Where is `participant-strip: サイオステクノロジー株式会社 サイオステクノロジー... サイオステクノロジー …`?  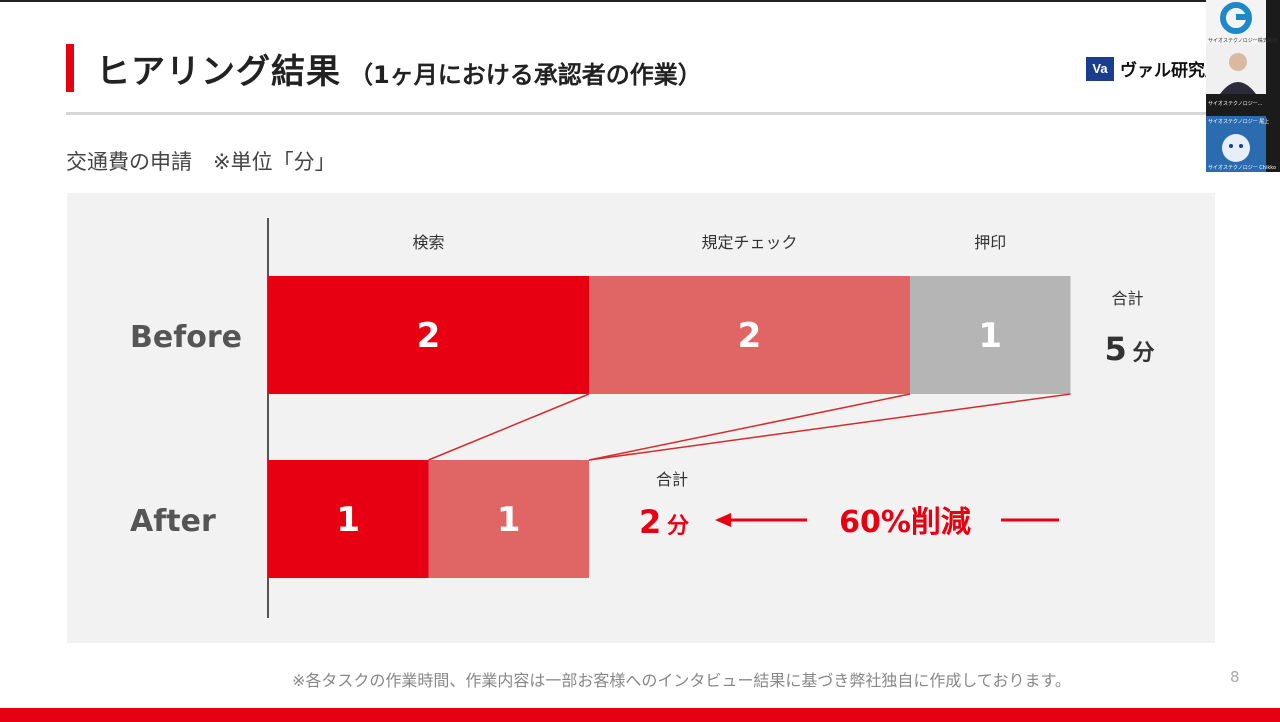
participant-strip: サイオステクノロジー株式会社 サイオステクノロジー... サイオステクノロジー … is located at coordinates (1243, 86).